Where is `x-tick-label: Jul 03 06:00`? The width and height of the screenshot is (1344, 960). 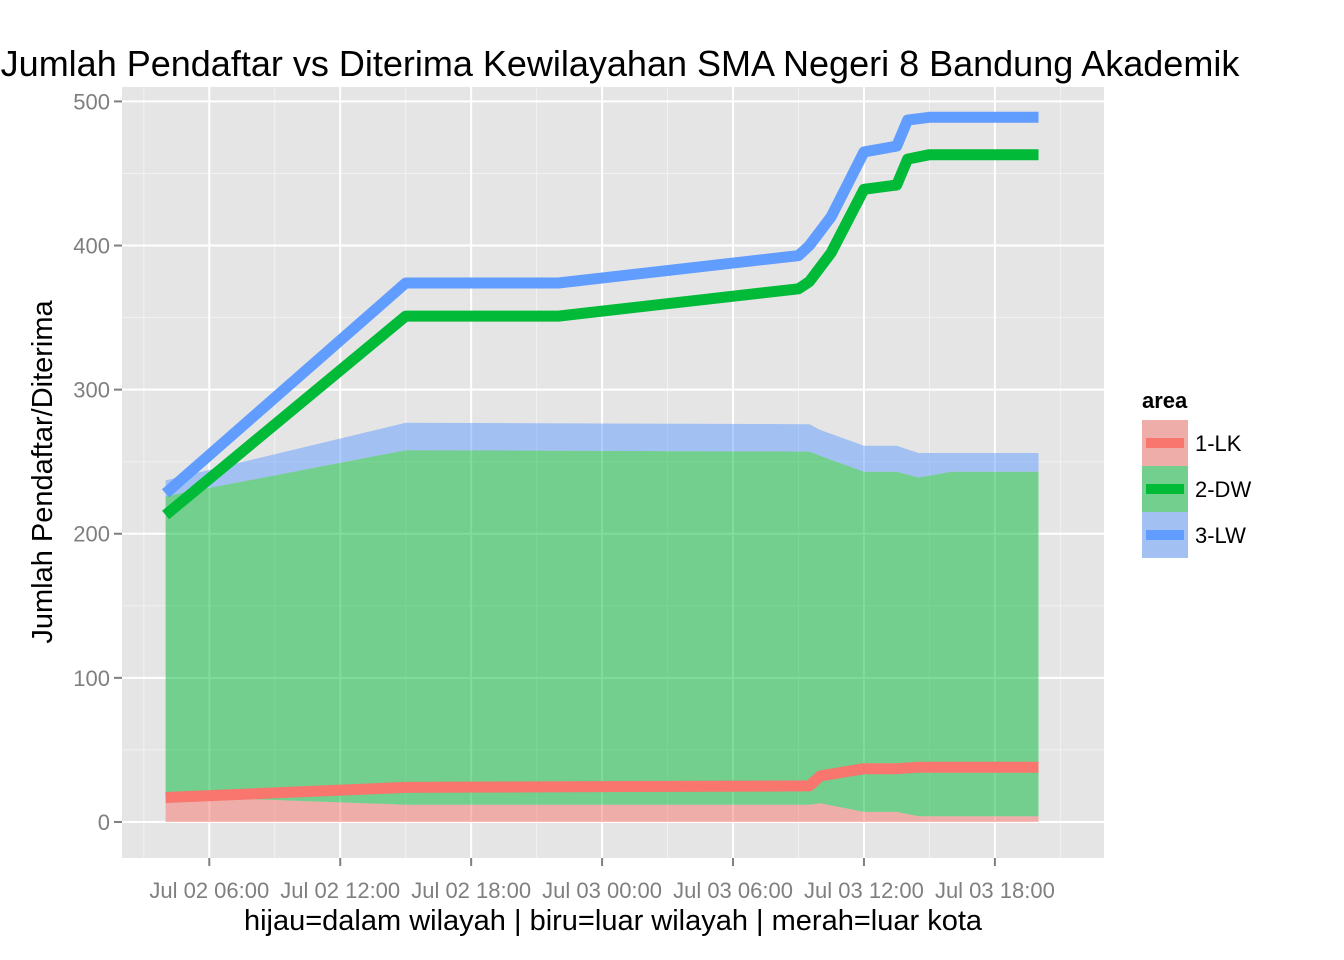
x-tick-label: Jul 03 06:00 is located at coordinates (733, 890).